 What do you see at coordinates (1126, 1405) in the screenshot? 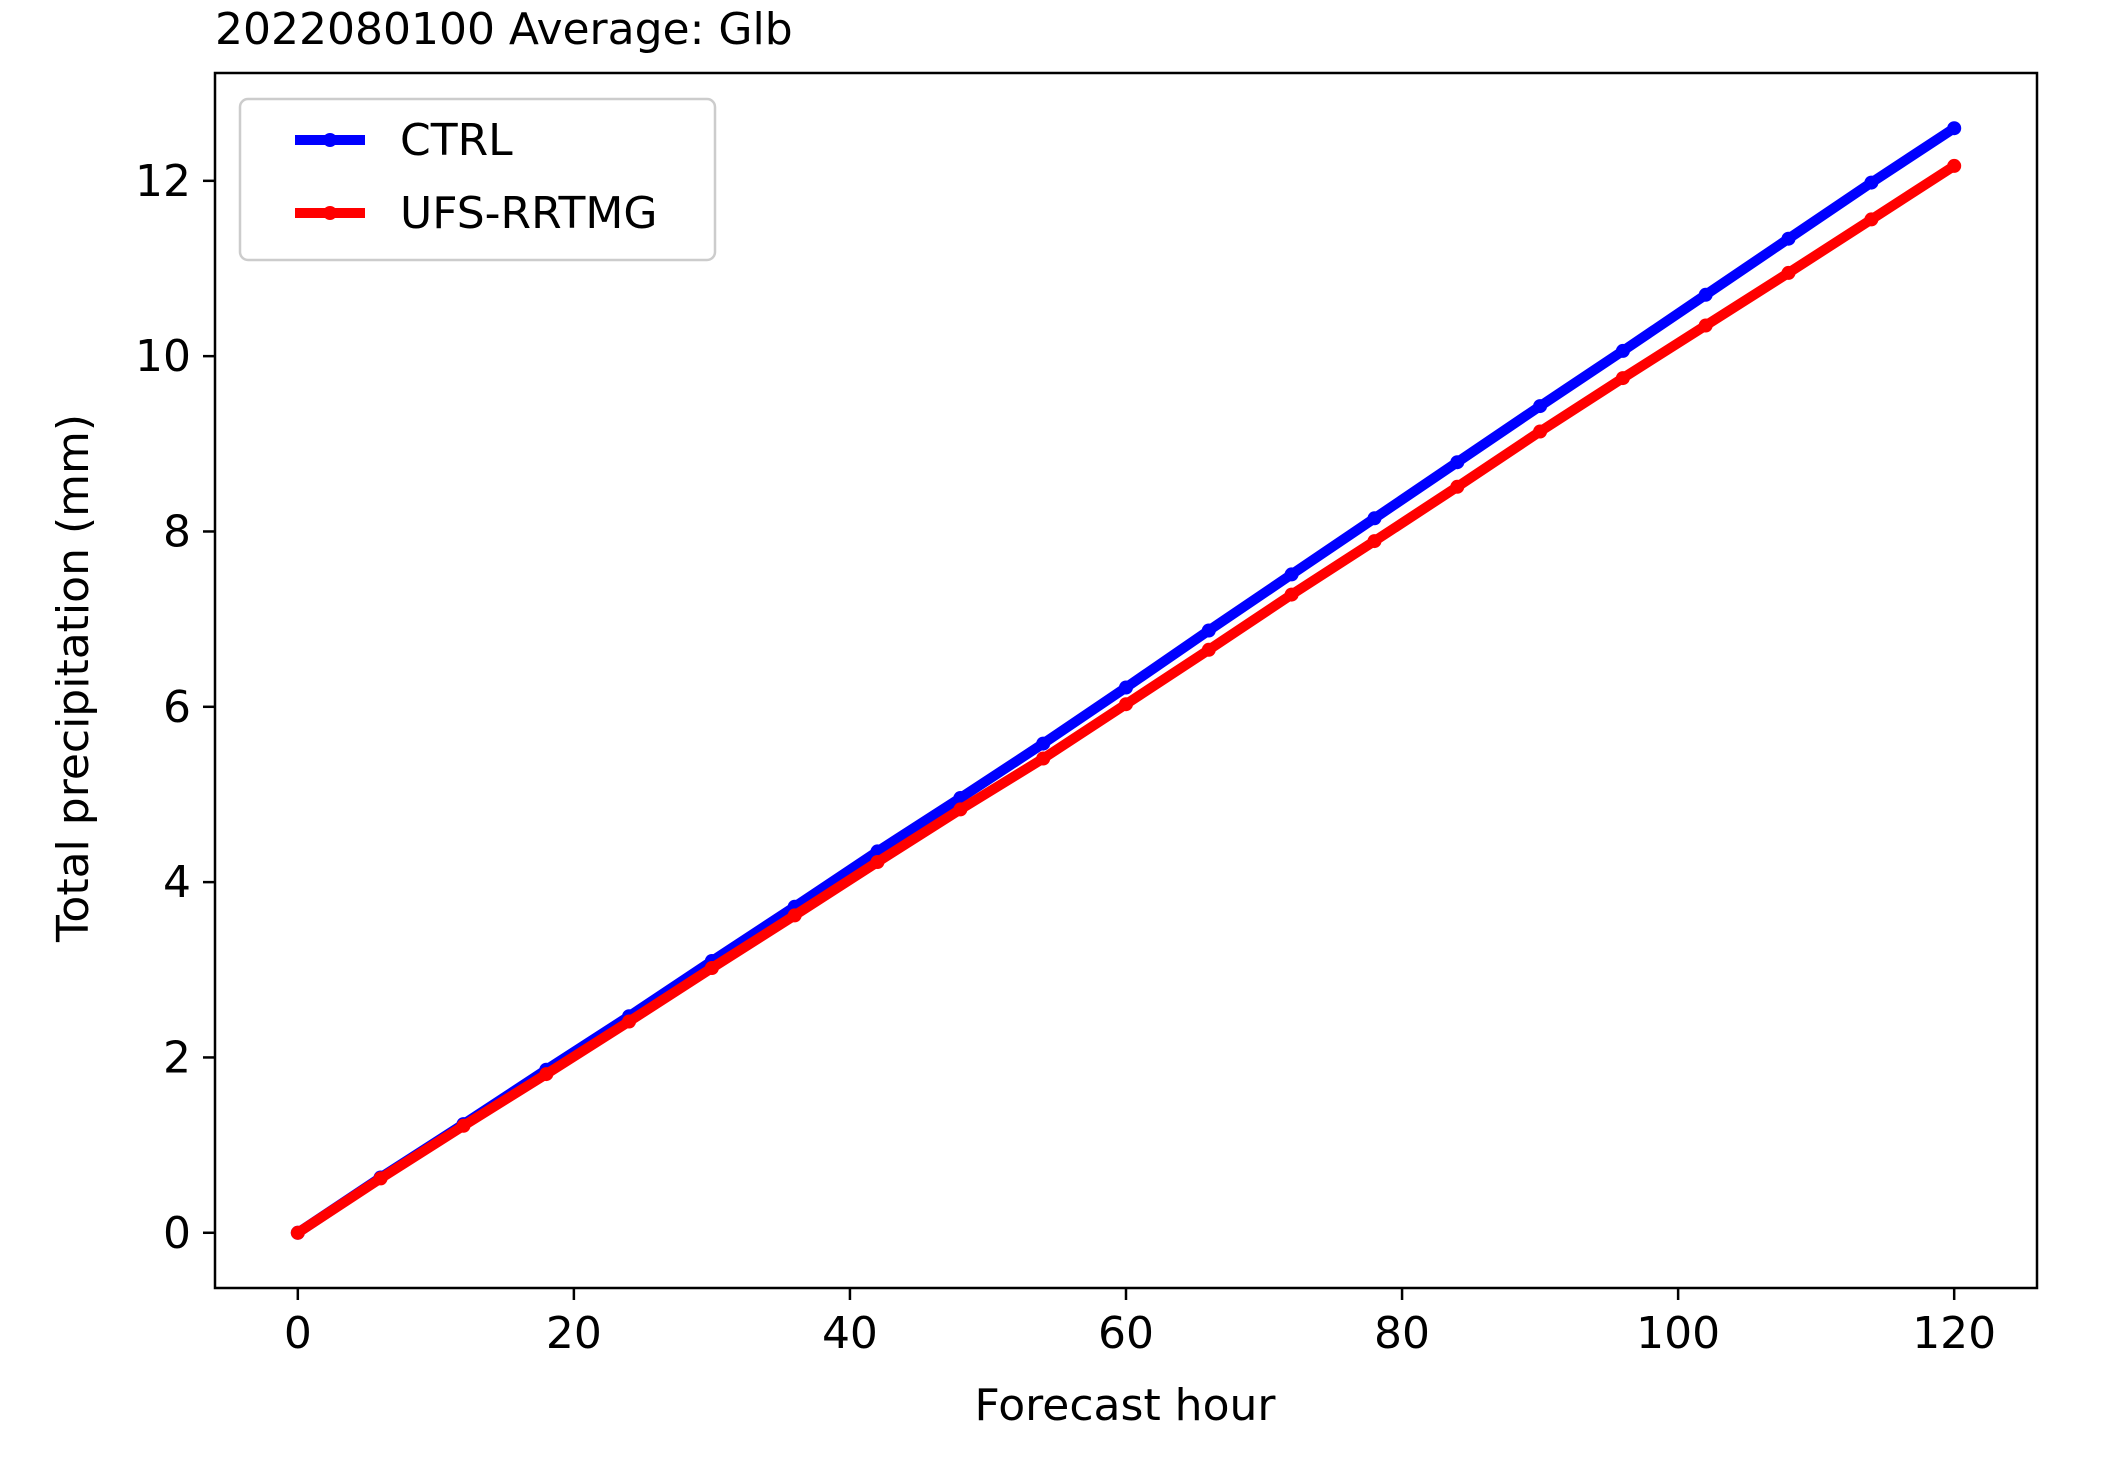
I see `x-axis-label: Forecast hour` at bounding box center [1126, 1405].